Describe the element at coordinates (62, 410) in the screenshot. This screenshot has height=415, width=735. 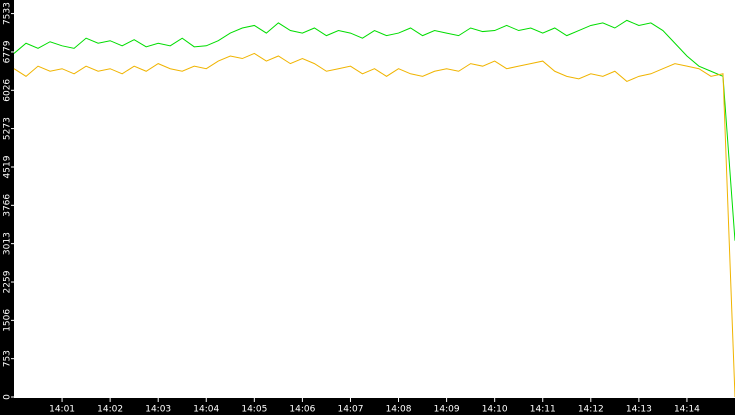
I see `x-tick-label: 14:01` at that location.